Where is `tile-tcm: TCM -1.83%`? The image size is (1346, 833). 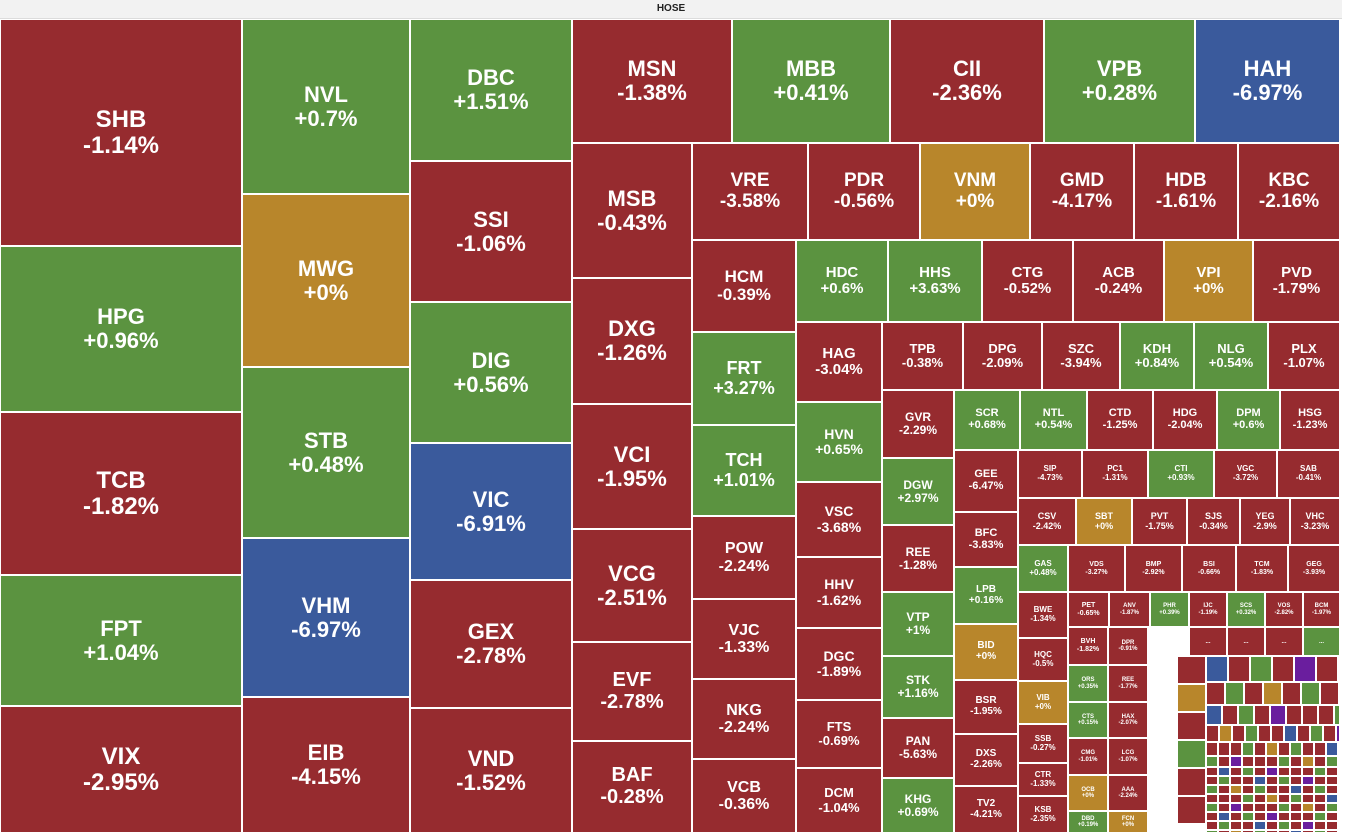 tile-tcm: TCM -1.83% is located at coordinates (1262, 568).